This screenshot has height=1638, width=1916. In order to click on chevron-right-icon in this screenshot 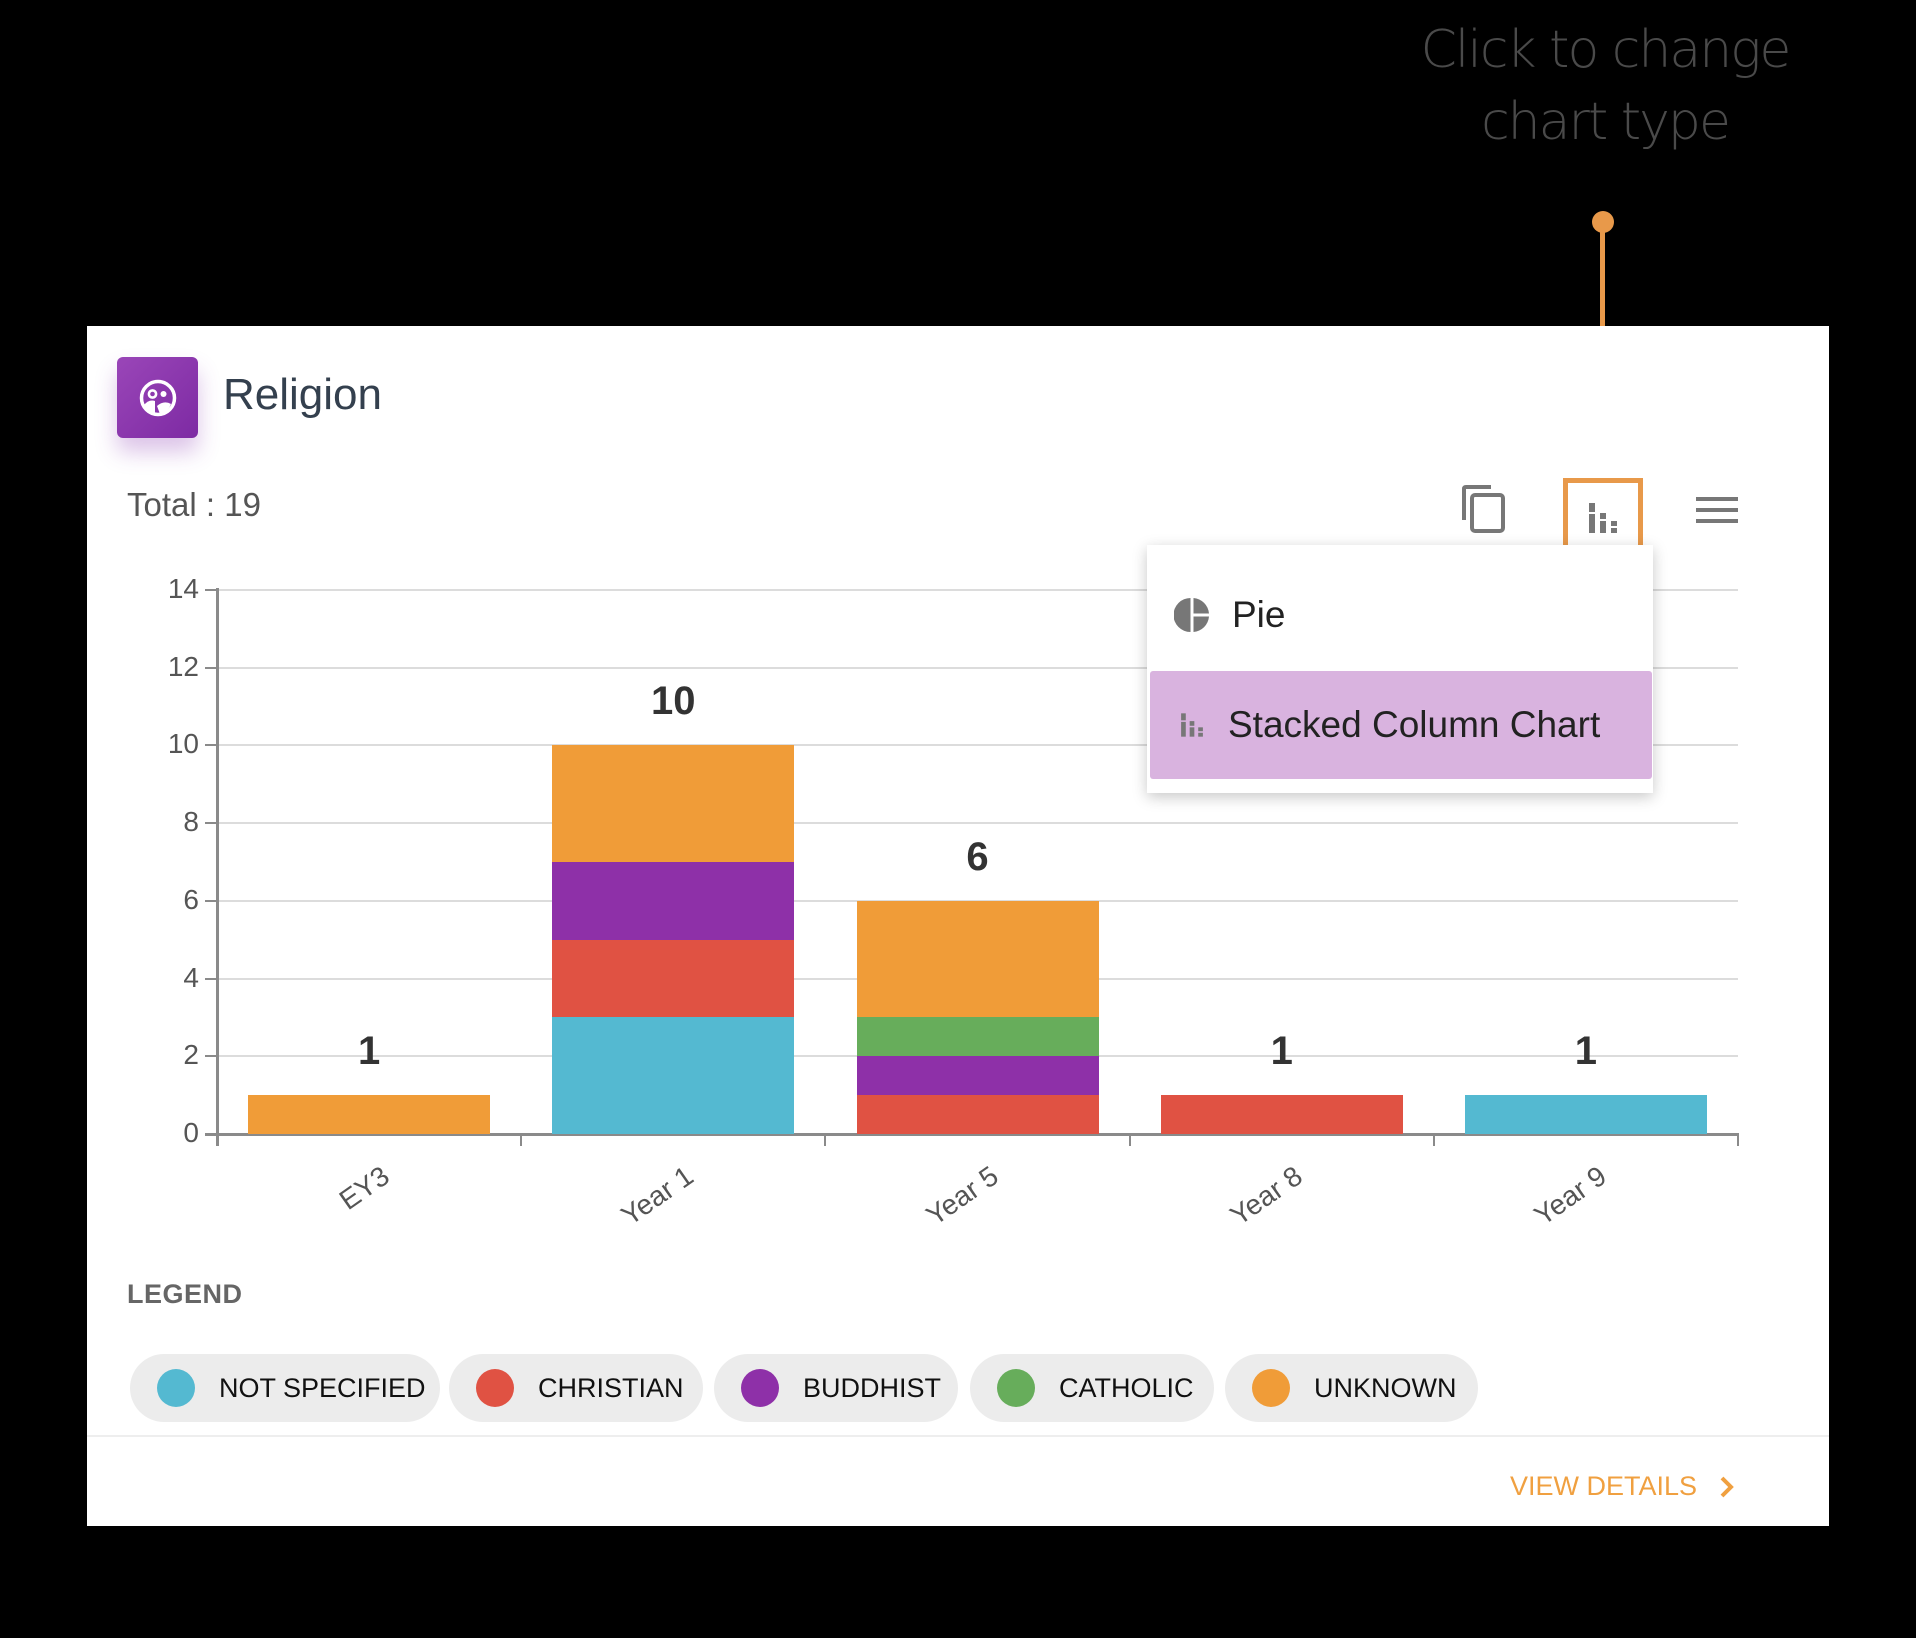, I will do `click(1727, 1486)`.